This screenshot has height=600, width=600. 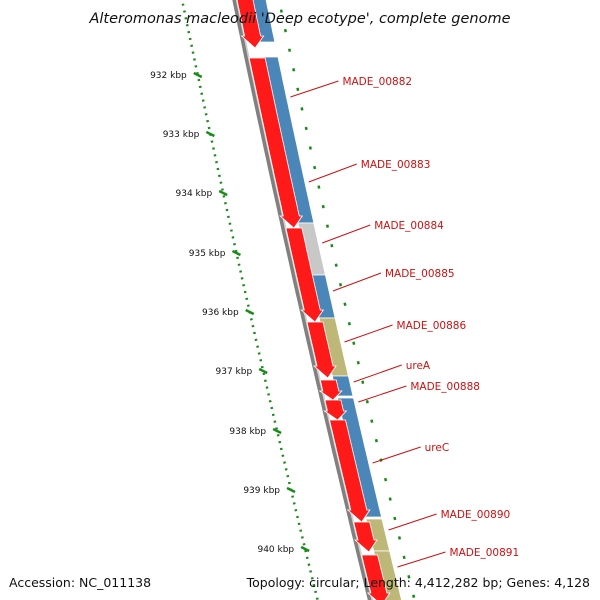 What do you see at coordinates (420, 274) in the screenshot?
I see `gene-label: MADE_00885` at bounding box center [420, 274].